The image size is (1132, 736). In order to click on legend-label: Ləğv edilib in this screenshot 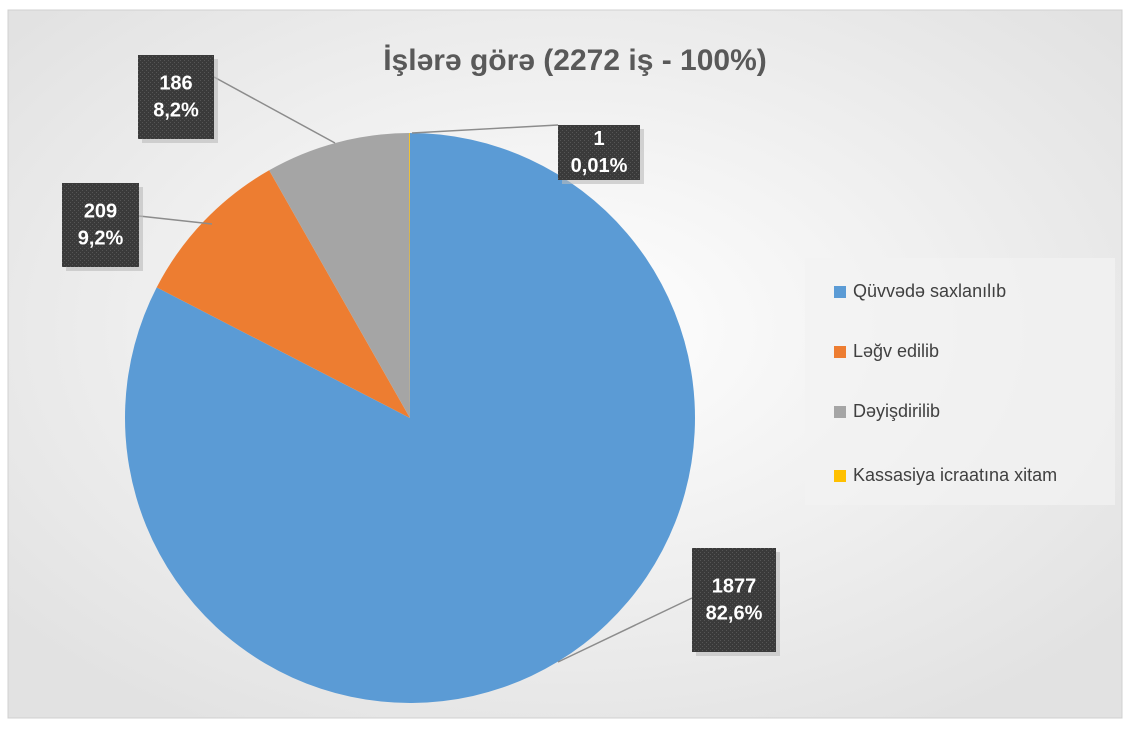, I will do `click(896, 351)`.